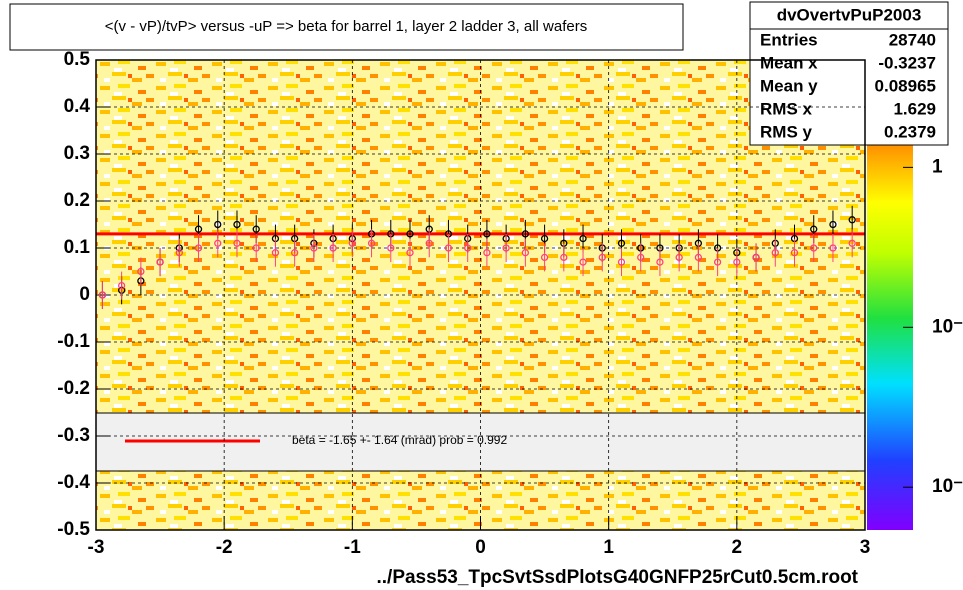 The width and height of the screenshot is (963, 590). I want to click on z-tick-label: 10⁻¹, so click(947, 326).